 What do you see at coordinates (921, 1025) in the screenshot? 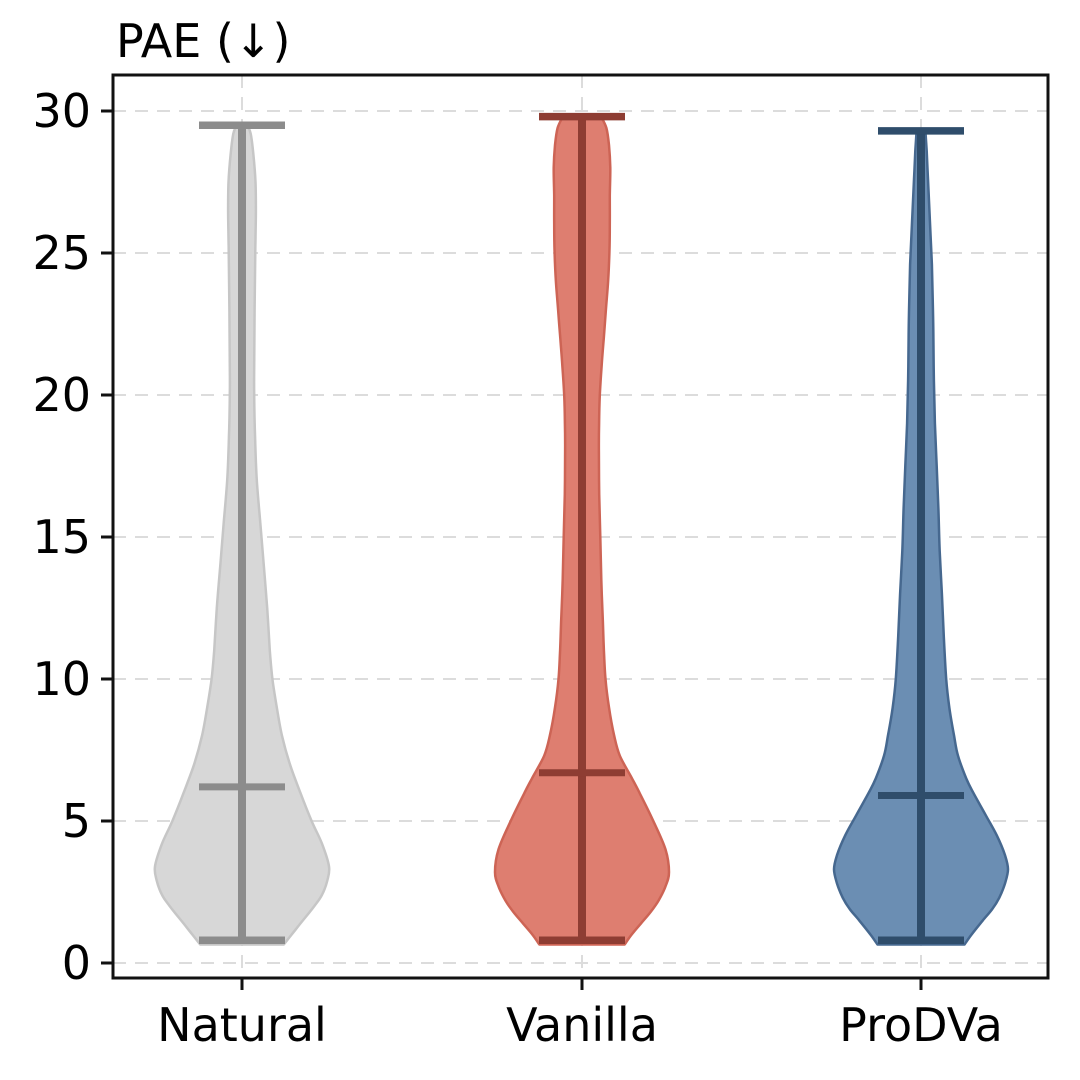
I see `x-category-label: ProDVa` at bounding box center [921, 1025].